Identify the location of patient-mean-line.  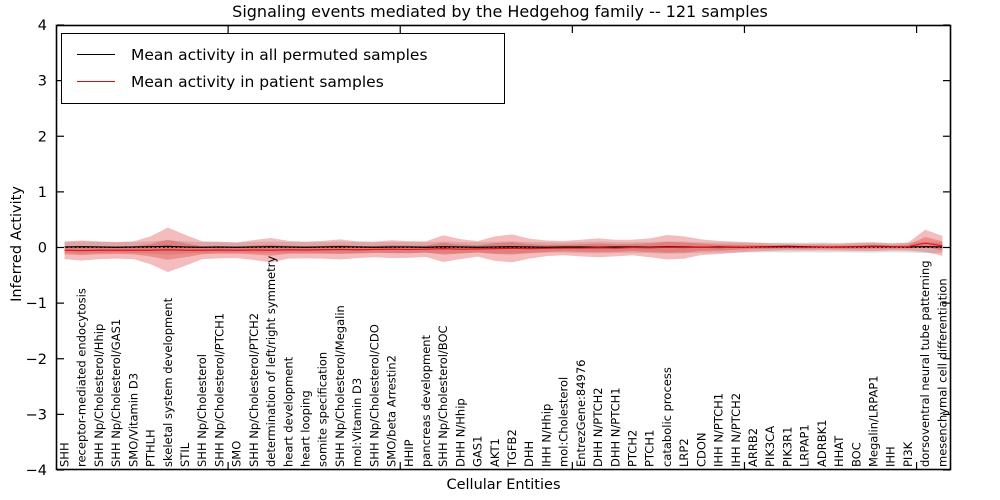
(503, 247).